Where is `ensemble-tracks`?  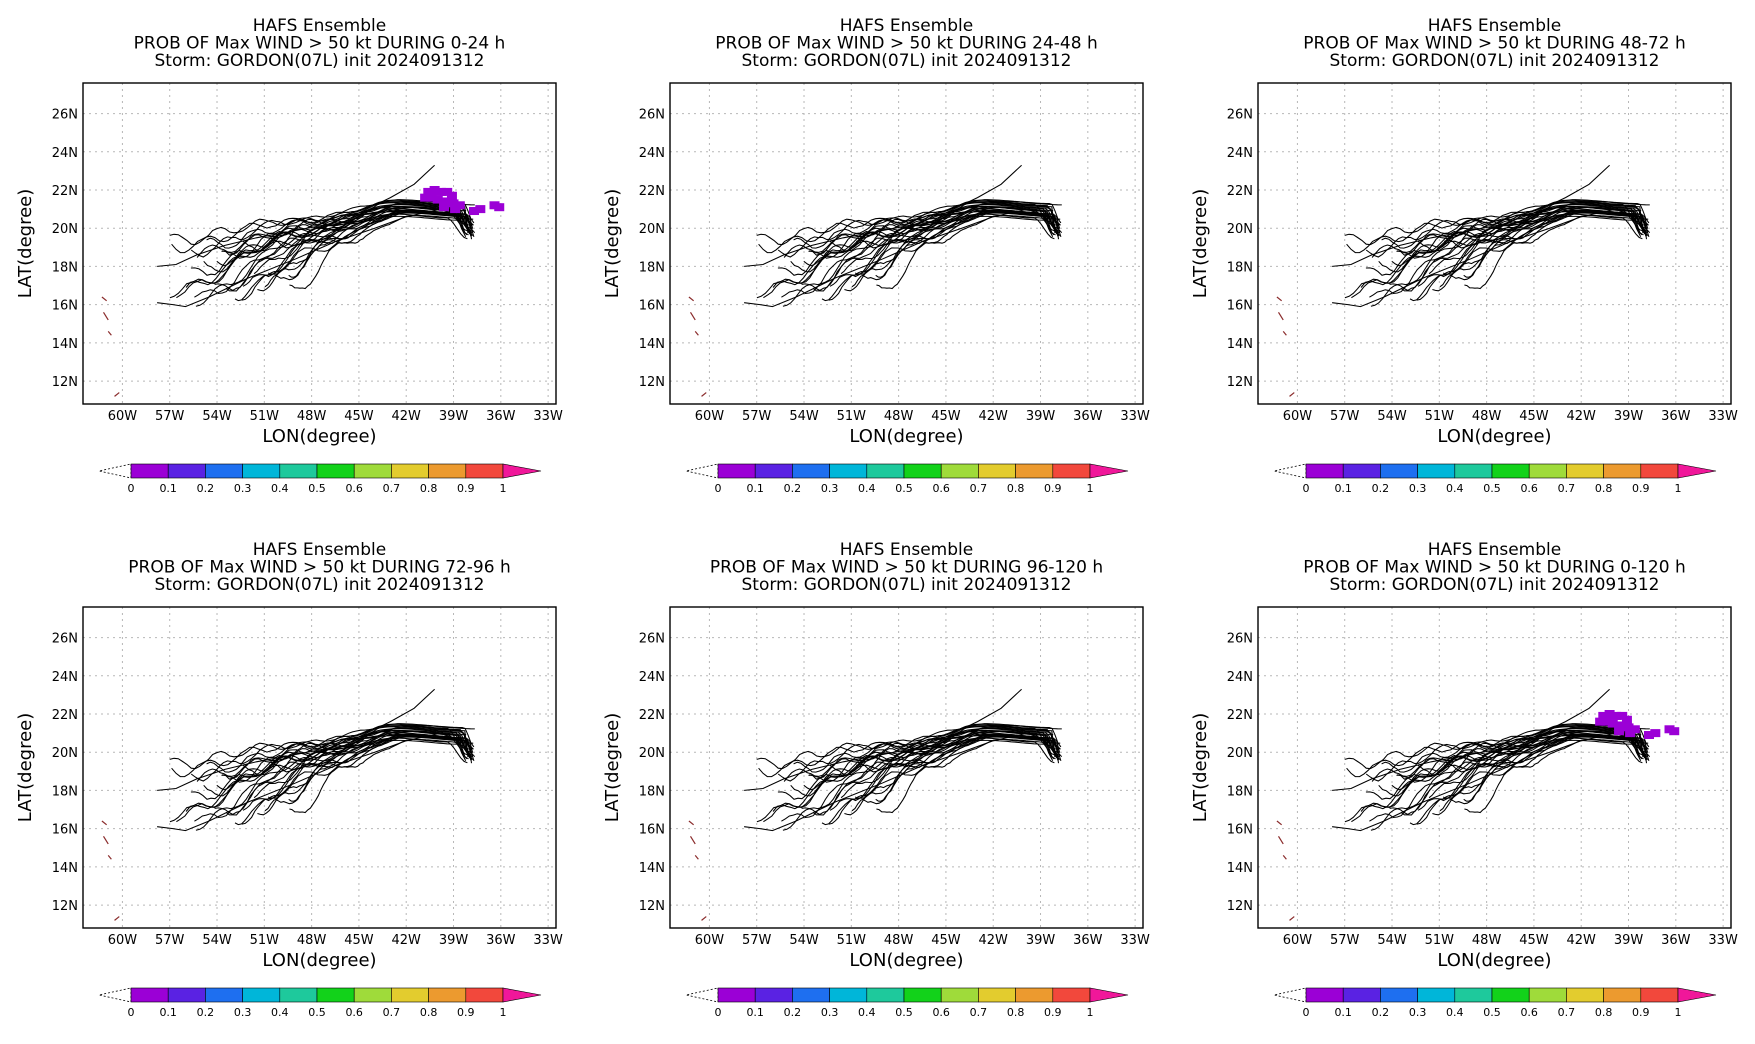 ensemble-tracks is located at coordinates (1491, 236).